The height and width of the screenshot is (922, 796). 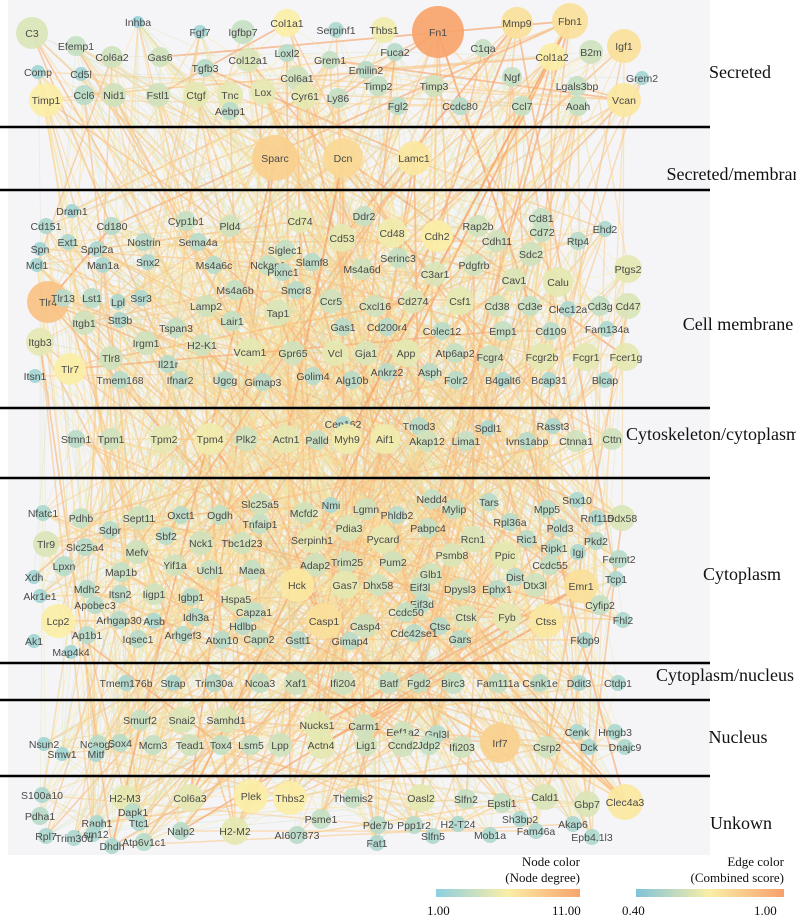 What do you see at coordinates (141, 299) in the screenshot?
I see `node-label: Ssr3` at bounding box center [141, 299].